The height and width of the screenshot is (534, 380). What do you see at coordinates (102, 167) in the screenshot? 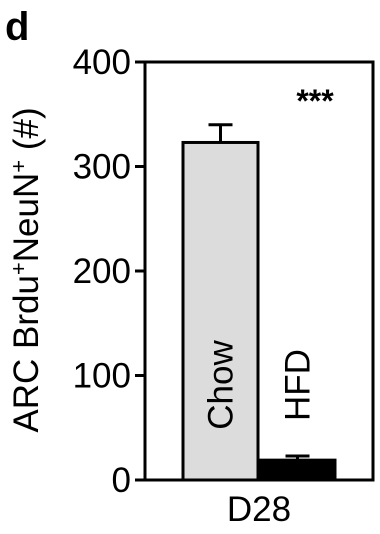
I see `y-tick-label: 300` at bounding box center [102, 167].